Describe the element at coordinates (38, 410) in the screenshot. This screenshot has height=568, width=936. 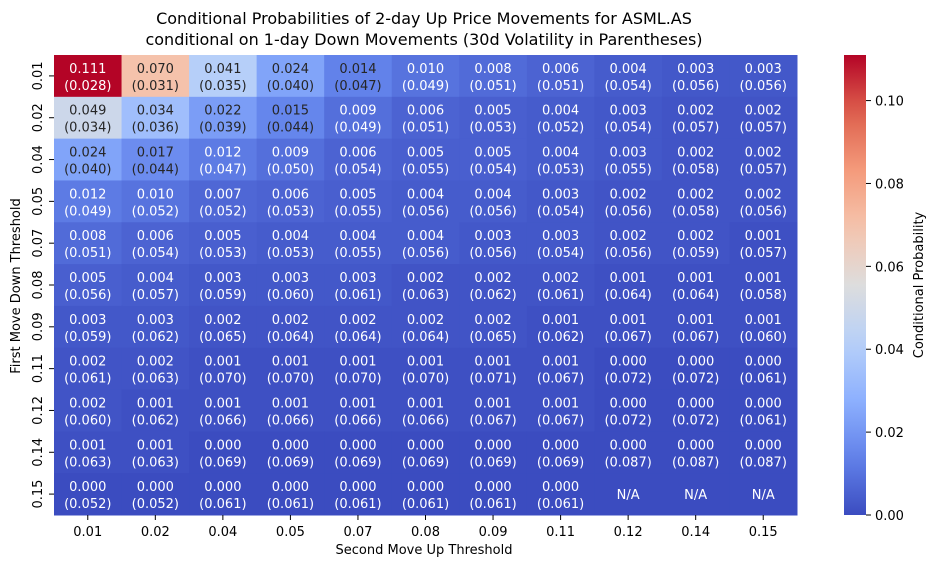
I see `y-tick-label: 0.12` at that location.